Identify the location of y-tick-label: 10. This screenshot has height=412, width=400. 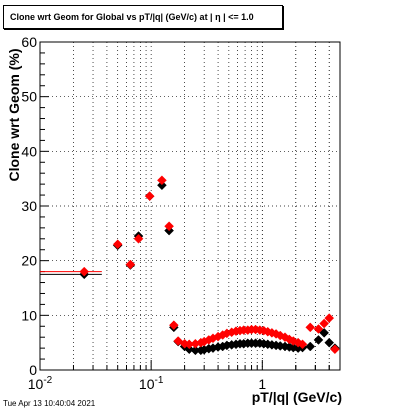
(29, 315).